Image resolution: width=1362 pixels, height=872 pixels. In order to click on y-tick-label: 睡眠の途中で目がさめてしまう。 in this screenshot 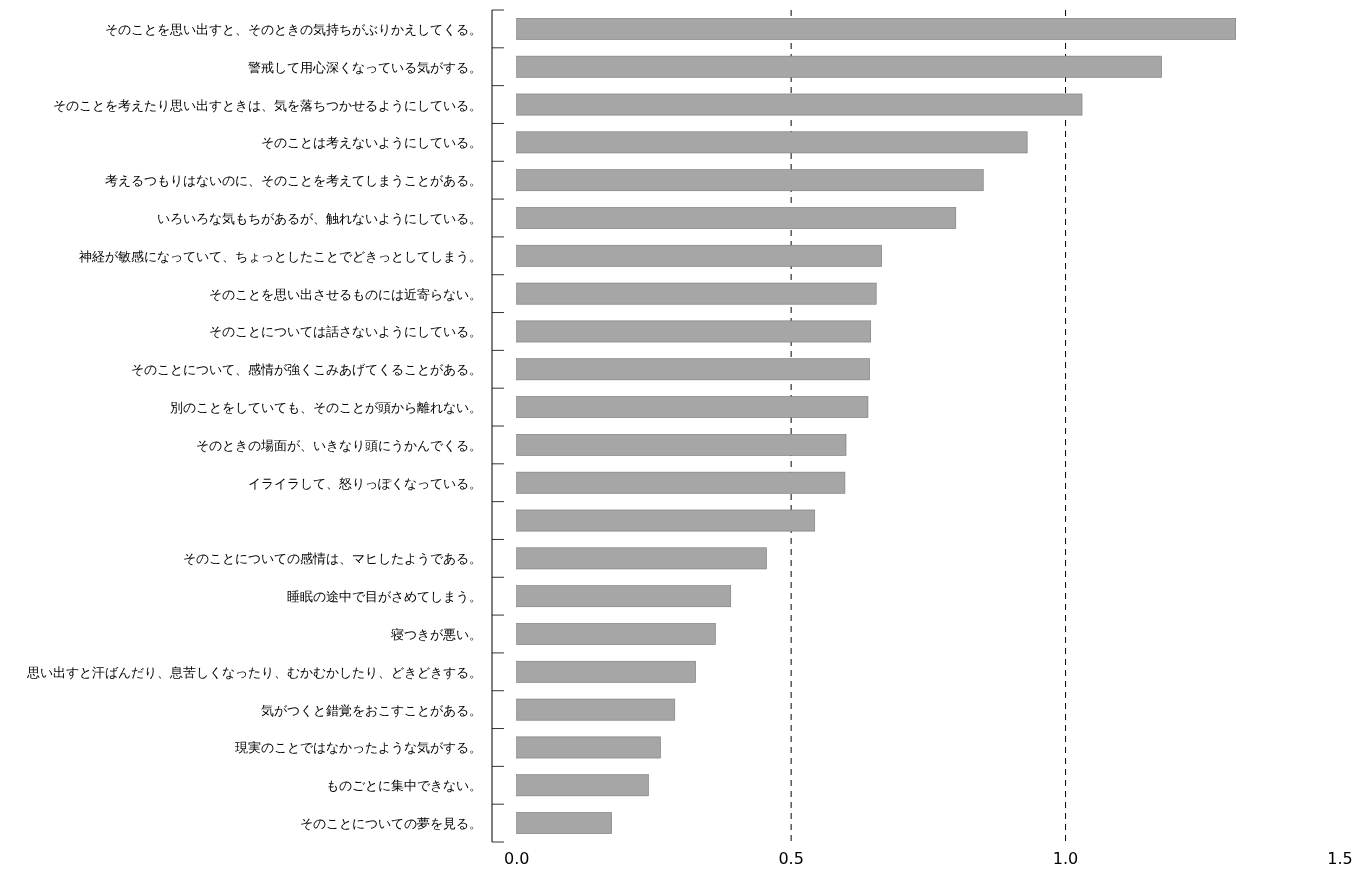, I will do `click(384, 597)`.